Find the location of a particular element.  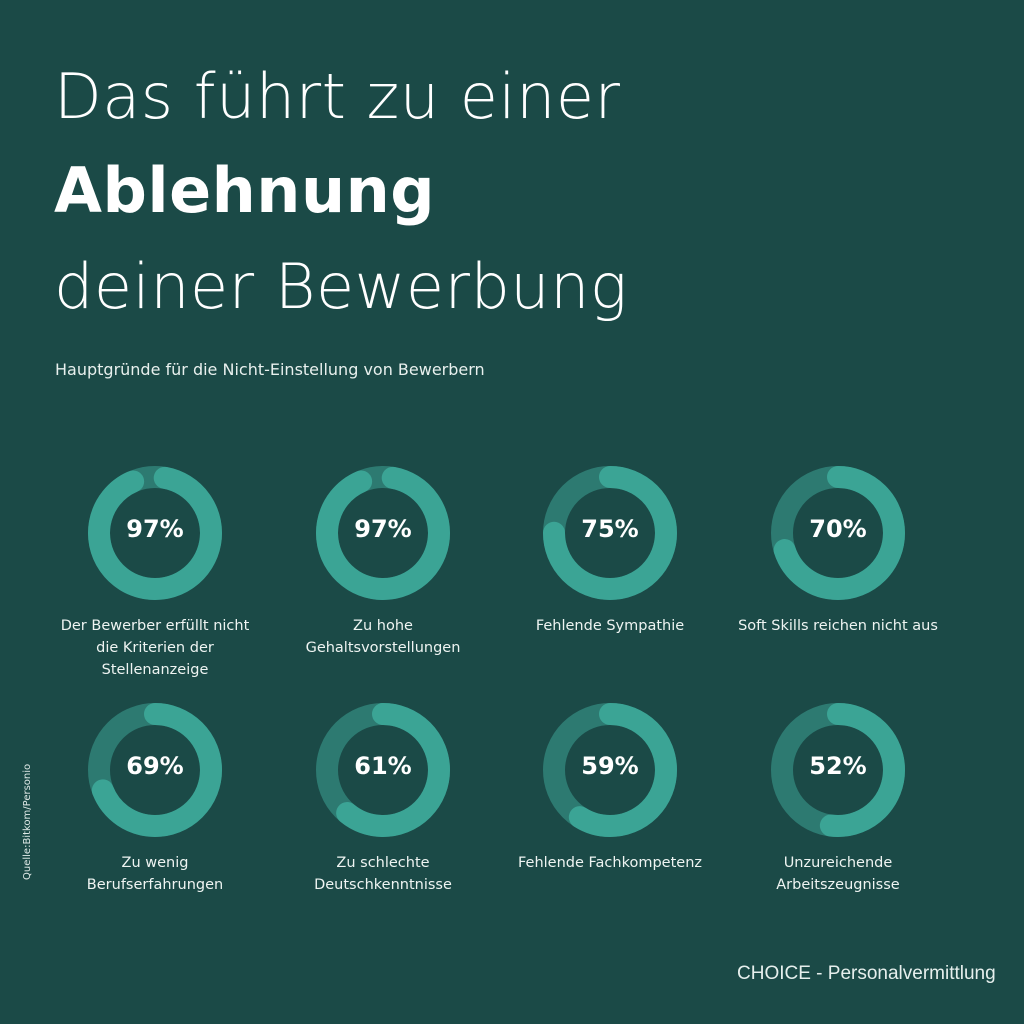

source-note: Quelle:Bitkom/Personio is located at coordinates (27, 821).